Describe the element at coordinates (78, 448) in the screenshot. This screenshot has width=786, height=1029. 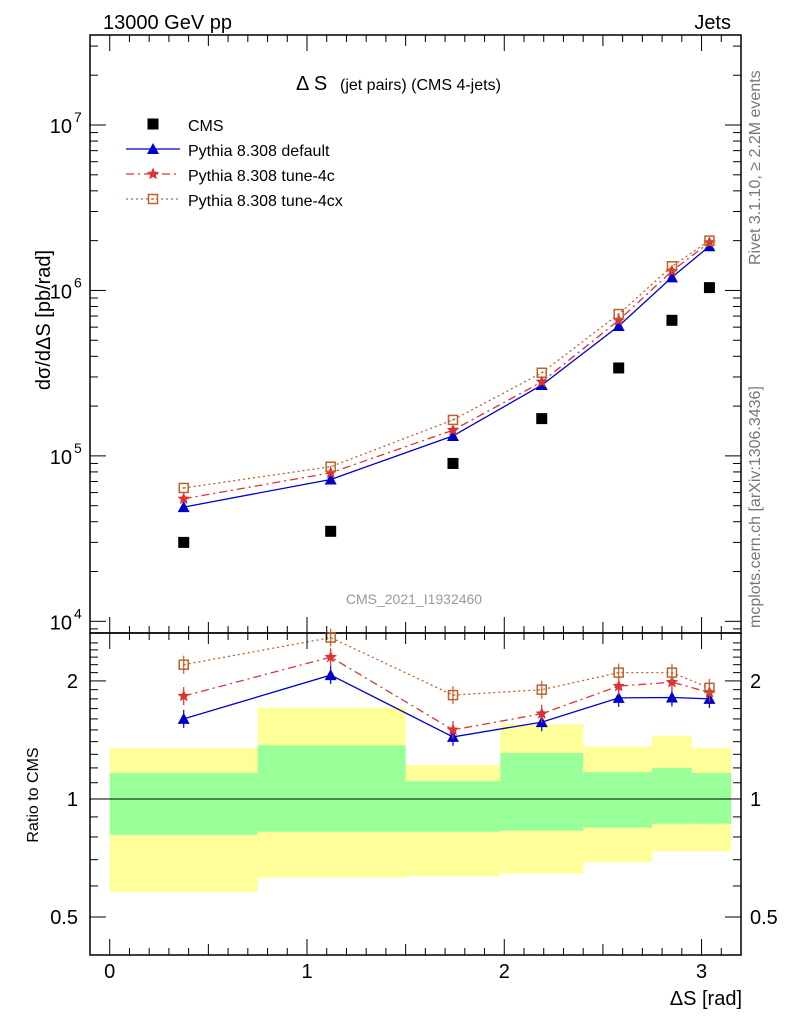
I see `main-y-tick-exponent: 5` at that location.